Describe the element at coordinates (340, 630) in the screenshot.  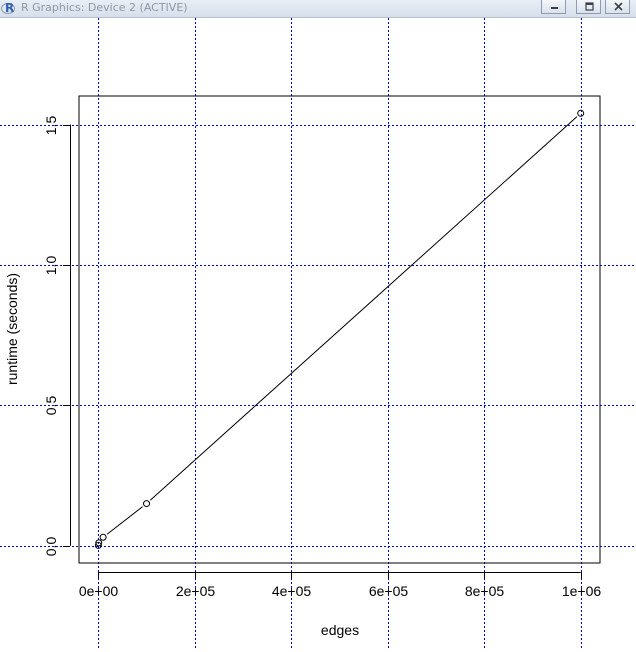
I see `x-axis-label: edges` at that location.